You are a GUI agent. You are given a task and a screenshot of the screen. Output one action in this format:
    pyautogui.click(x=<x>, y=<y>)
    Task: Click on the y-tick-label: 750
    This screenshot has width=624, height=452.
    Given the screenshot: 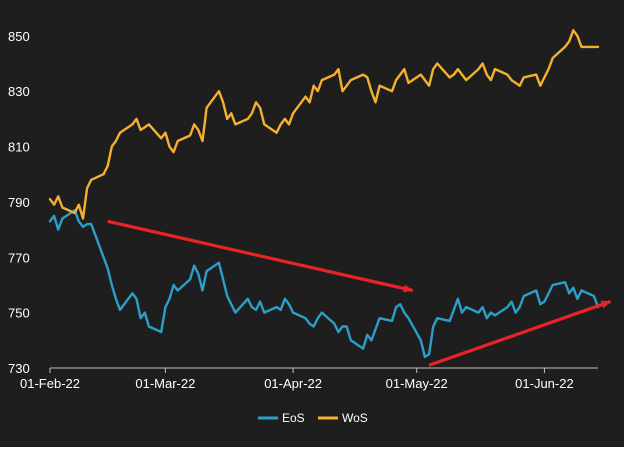 What is the action you would take?
    pyautogui.click(x=19, y=313)
    